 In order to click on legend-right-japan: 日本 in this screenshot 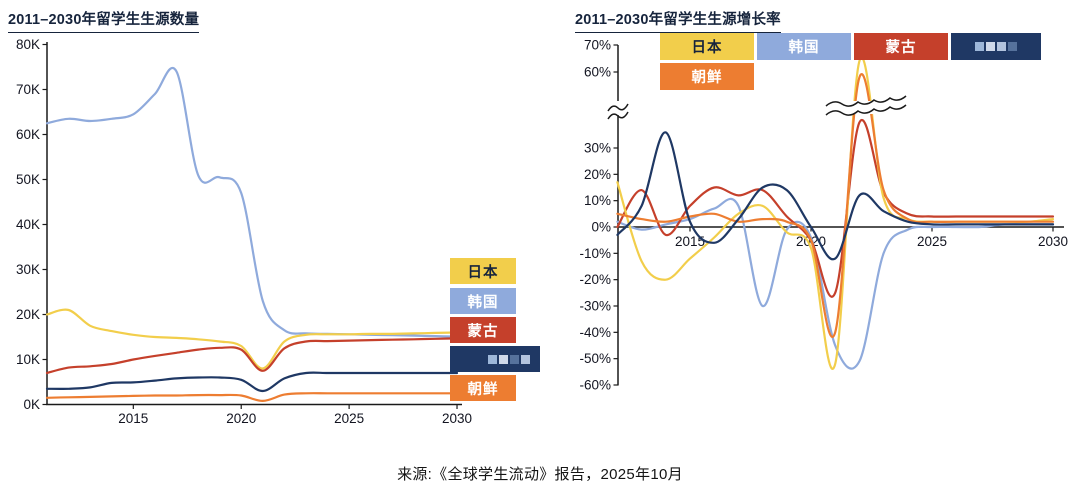, I will do `click(707, 46)`.